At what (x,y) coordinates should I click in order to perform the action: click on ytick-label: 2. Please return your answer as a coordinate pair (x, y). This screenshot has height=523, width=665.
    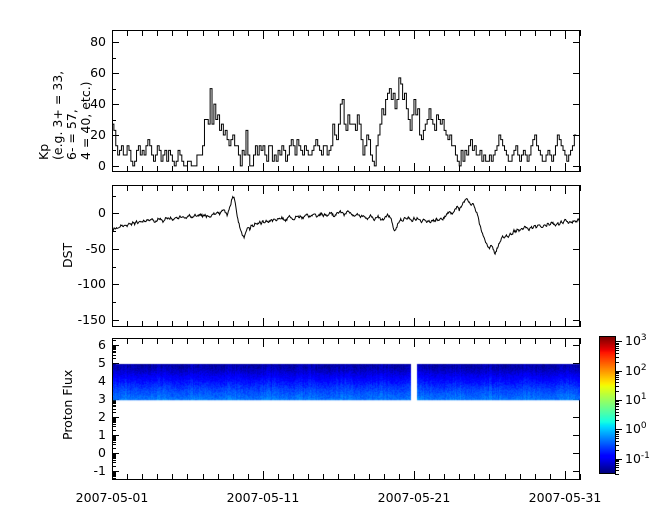
    Looking at the image, I should click on (102, 416).